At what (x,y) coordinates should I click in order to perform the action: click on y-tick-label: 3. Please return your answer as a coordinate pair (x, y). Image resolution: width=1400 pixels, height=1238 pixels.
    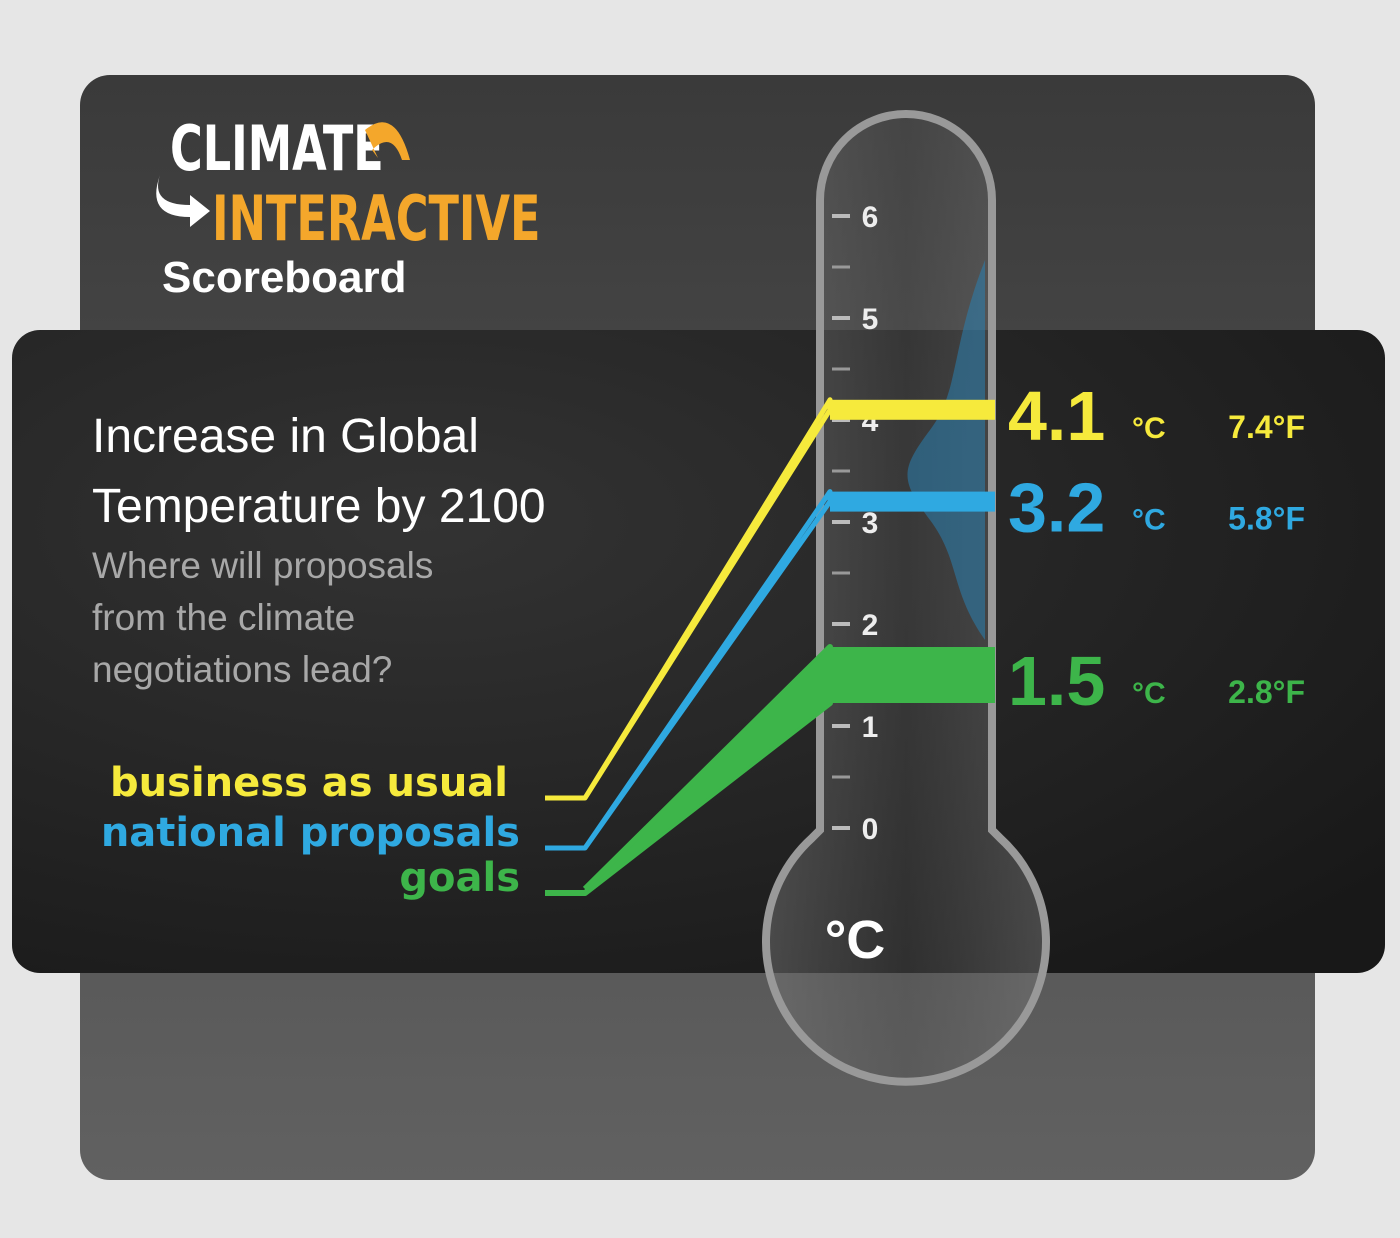
    Looking at the image, I should click on (870, 523).